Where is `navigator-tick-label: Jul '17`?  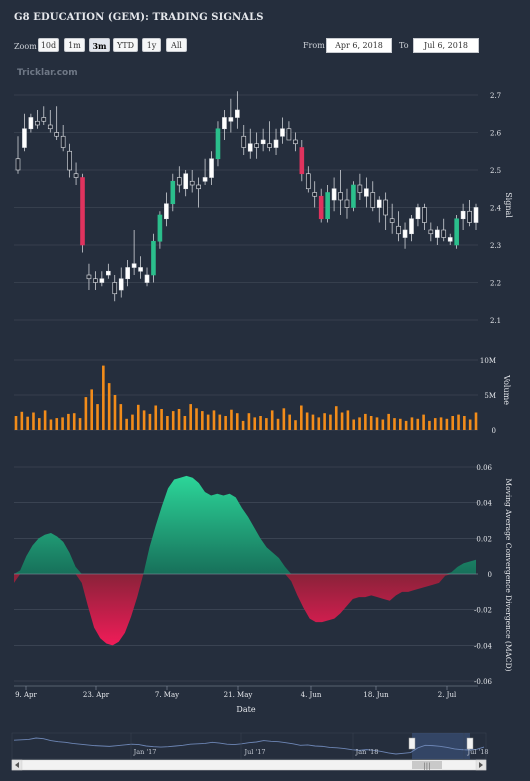
navigator-tick-label: Jul '17 is located at coordinates (255, 752).